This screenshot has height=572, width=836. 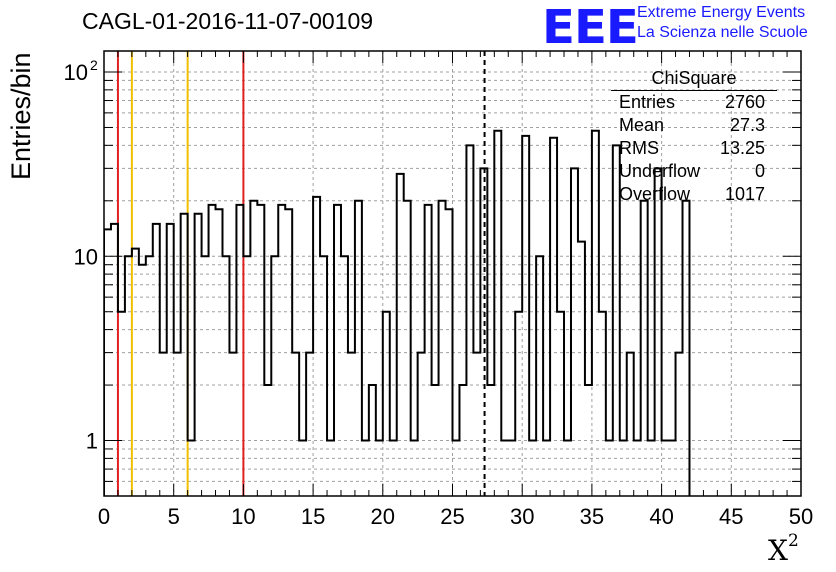 I want to click on x-tick-label: 50, so click(x=801, y=516).